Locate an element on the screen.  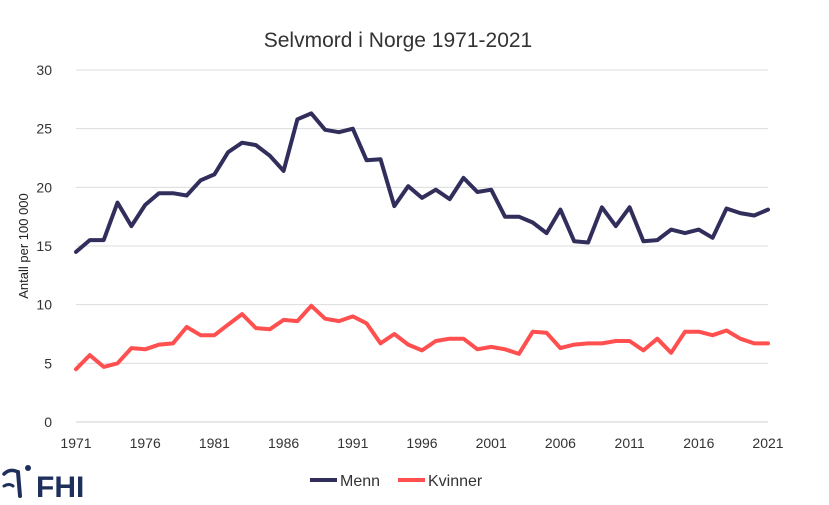
x-tick-label: 1996 is located at coordinates (421, 443).